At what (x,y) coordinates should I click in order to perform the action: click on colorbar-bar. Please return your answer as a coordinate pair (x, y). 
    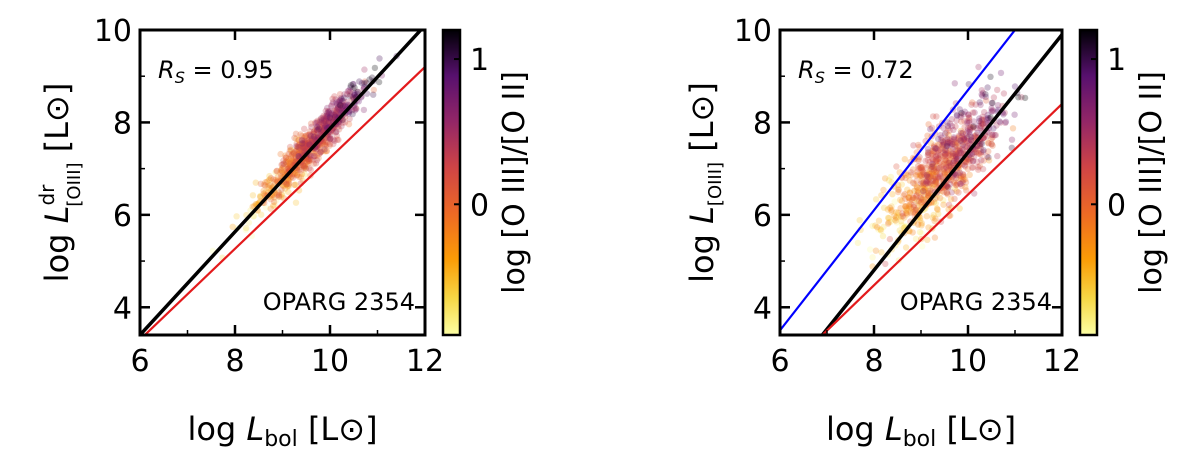
    Looking at the image, I should click on (1088, 182).